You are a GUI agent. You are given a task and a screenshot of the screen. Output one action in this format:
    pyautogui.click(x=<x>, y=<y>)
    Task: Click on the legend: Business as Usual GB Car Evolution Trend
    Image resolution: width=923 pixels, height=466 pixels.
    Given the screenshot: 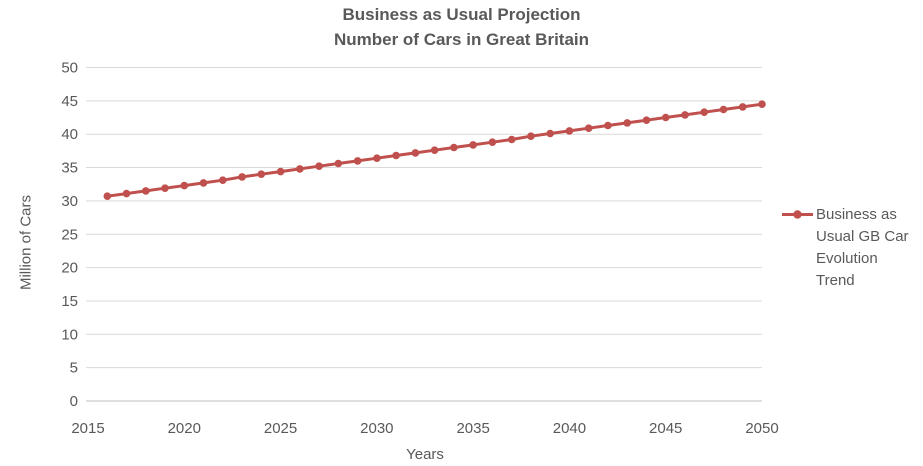 What is the action you would take?
    pyautogui.click(x=851, y=248)
    